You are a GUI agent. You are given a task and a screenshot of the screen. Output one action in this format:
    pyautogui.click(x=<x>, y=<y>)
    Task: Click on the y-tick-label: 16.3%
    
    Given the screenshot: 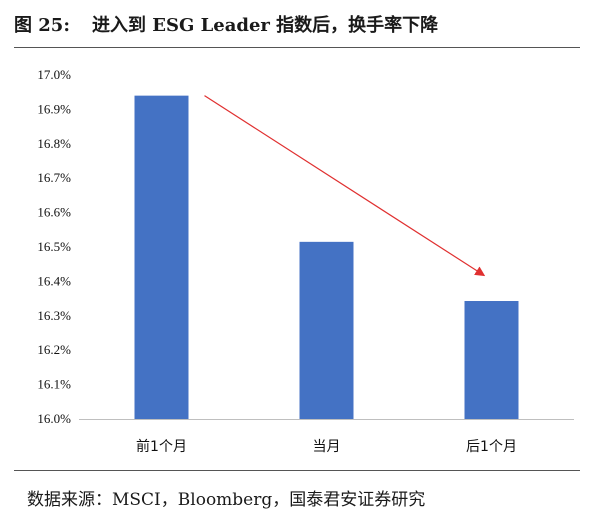 What is the action you would take?
    pyautogui.click(x=54, y=315)
    